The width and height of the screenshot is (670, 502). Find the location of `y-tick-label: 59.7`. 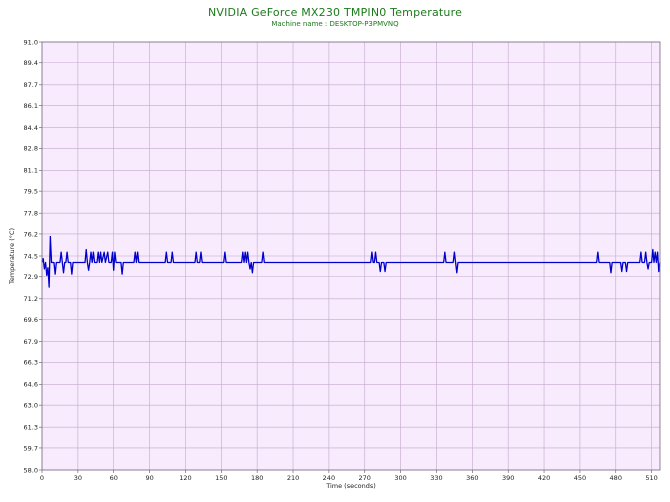

y-tick-label: 59.7 is located at coordinates (31, 448).